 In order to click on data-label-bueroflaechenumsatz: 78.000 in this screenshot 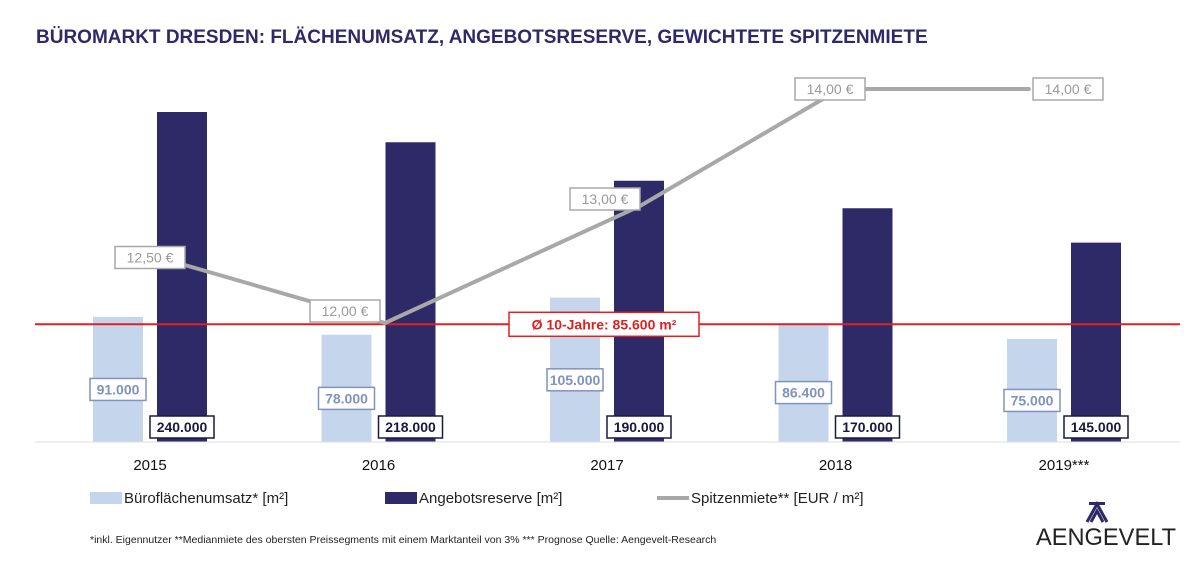, I will do `click(346, 398)`.